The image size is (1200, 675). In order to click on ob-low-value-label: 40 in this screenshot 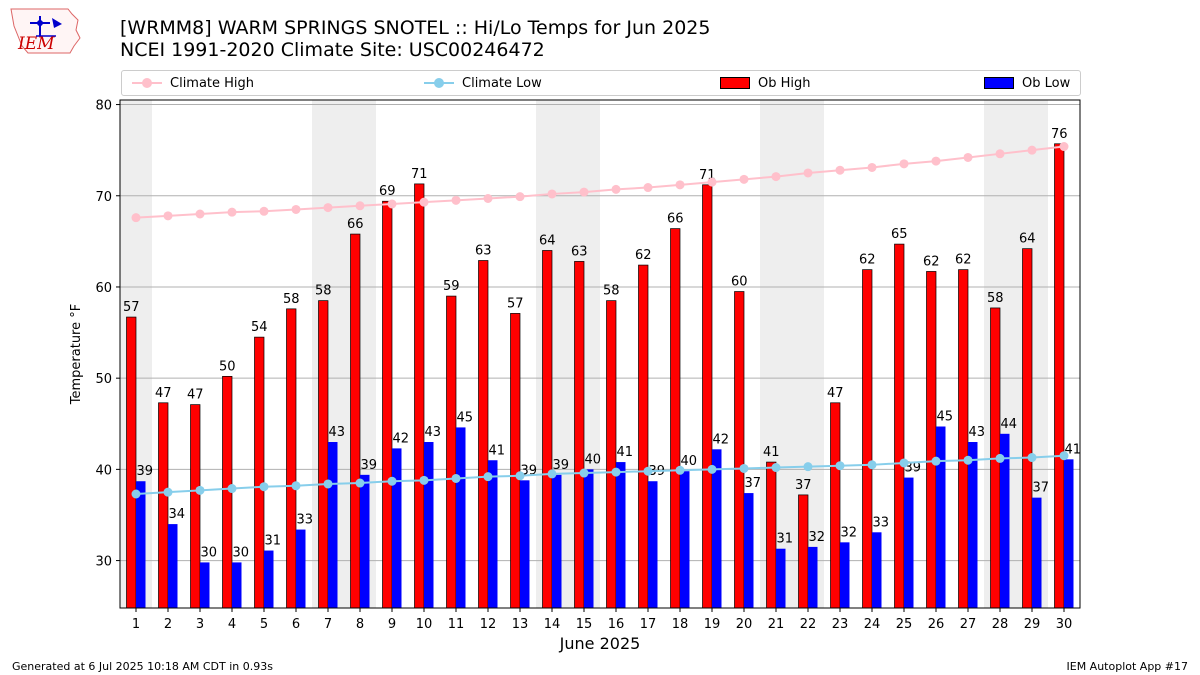, I will do `click(688, 461)`.